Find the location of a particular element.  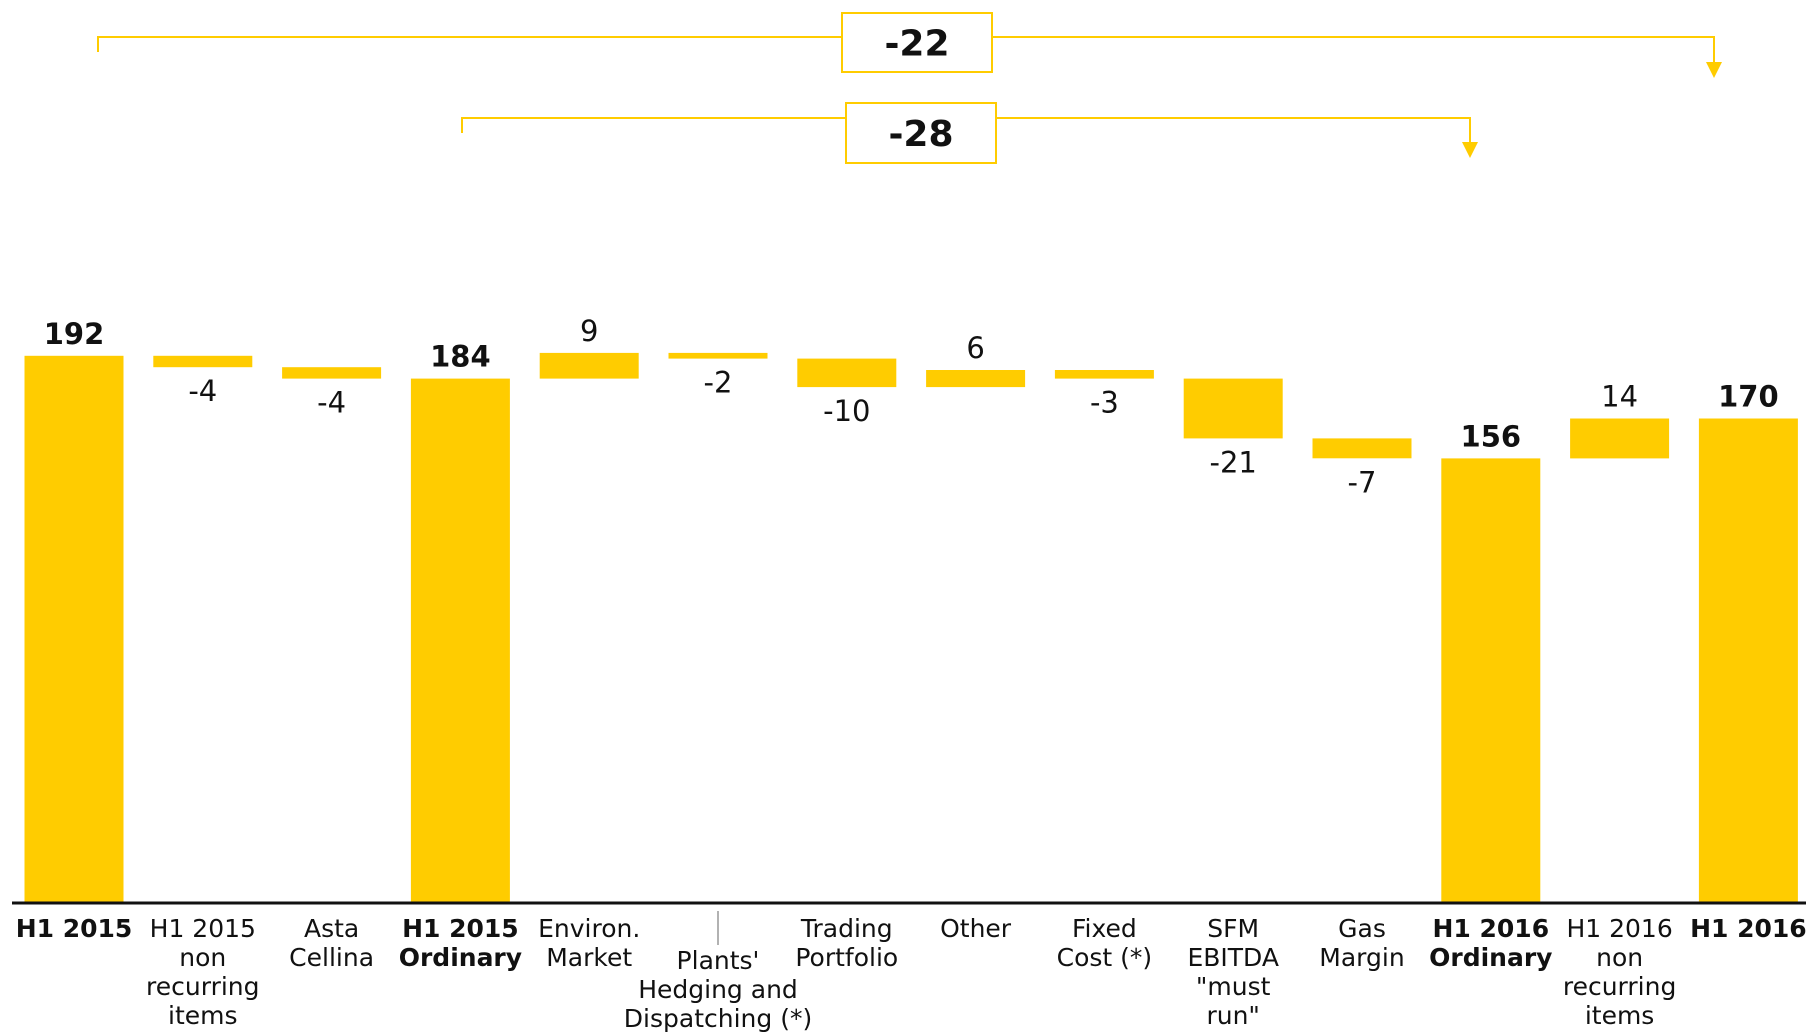

category-label-8: Fixed Cost (*) is located at coordinates (1105, 943).